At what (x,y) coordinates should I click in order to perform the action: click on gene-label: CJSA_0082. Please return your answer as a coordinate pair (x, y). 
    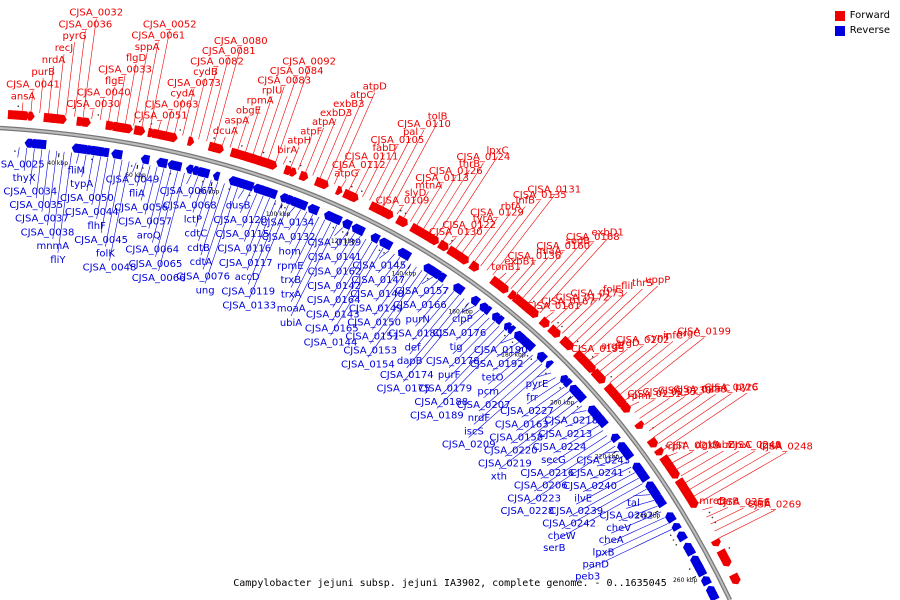
    Looking at the image, I should click on (217, 62).